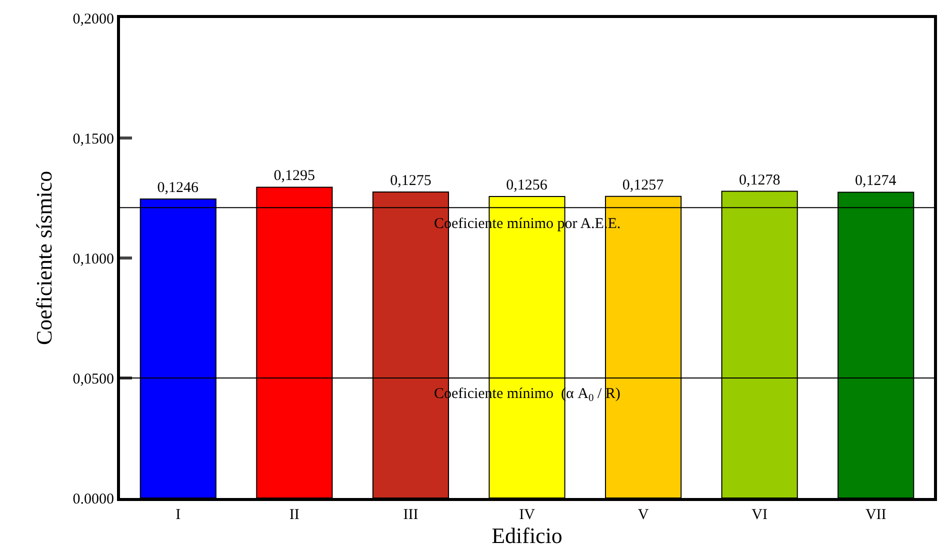  What do you see at coordinates (527, 515) in the screenshot?
I see `x-tick-label: IV` at bounding box center [527, 515].